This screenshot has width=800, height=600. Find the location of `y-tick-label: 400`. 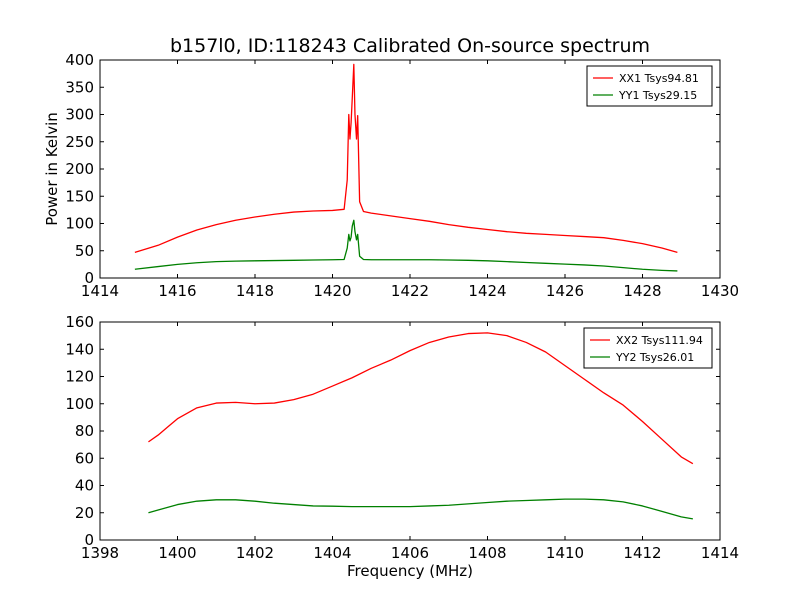

y-tick-label: 400 is located at coordinates (79, 60).